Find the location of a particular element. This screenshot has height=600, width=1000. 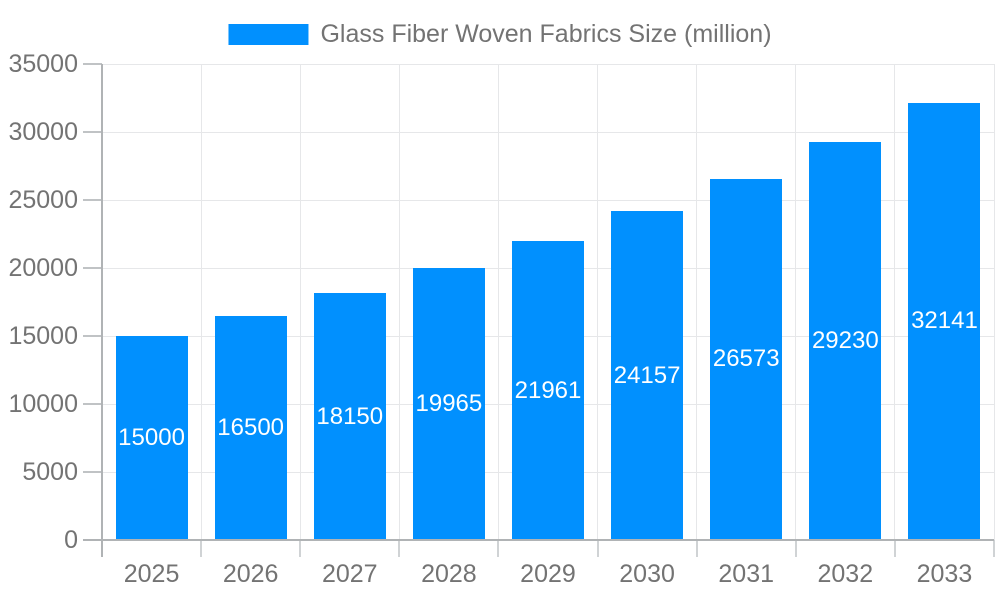

bar-value-label: 15000 is located at coordinates (151, 437).